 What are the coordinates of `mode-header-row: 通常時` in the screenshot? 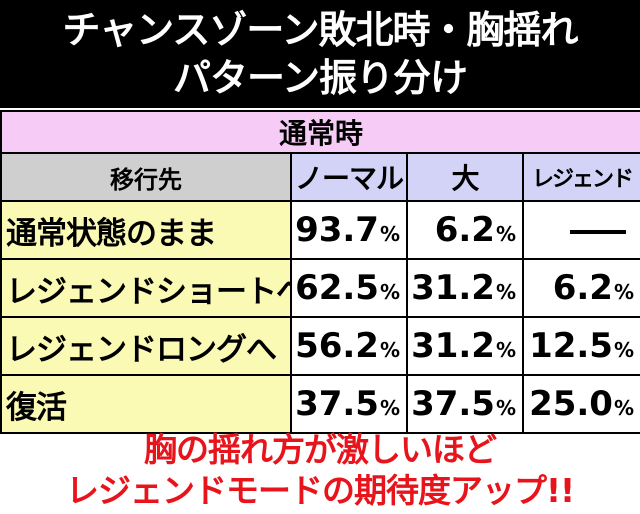 It's located at (320, 132).